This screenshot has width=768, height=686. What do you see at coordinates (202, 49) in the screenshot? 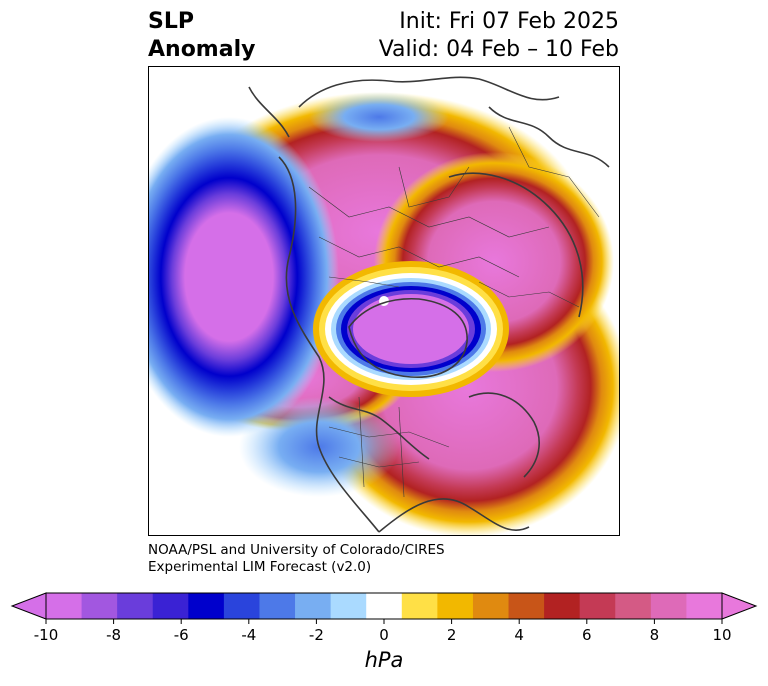
I see `title-line-2: Anomaly` at bounding box center [202, 49].